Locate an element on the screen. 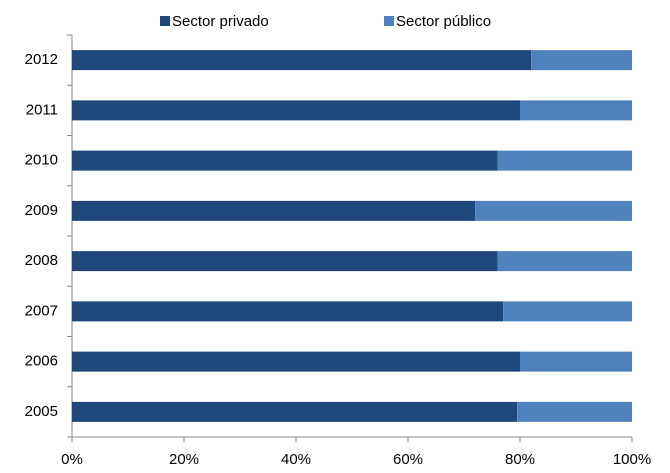  y-tick-label: 2010 is located at coordinates (41, 160).